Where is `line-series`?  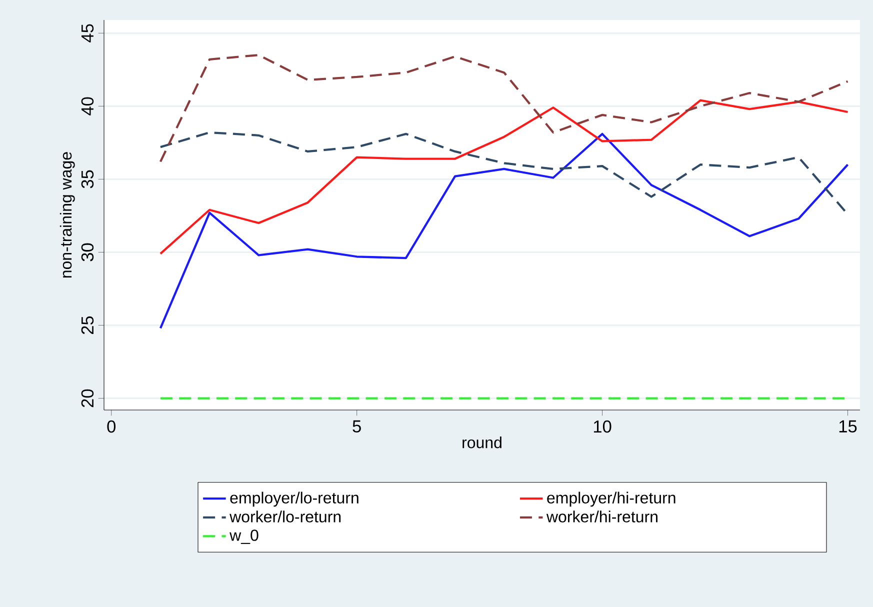
line-series is located at coordinates (504, 108).